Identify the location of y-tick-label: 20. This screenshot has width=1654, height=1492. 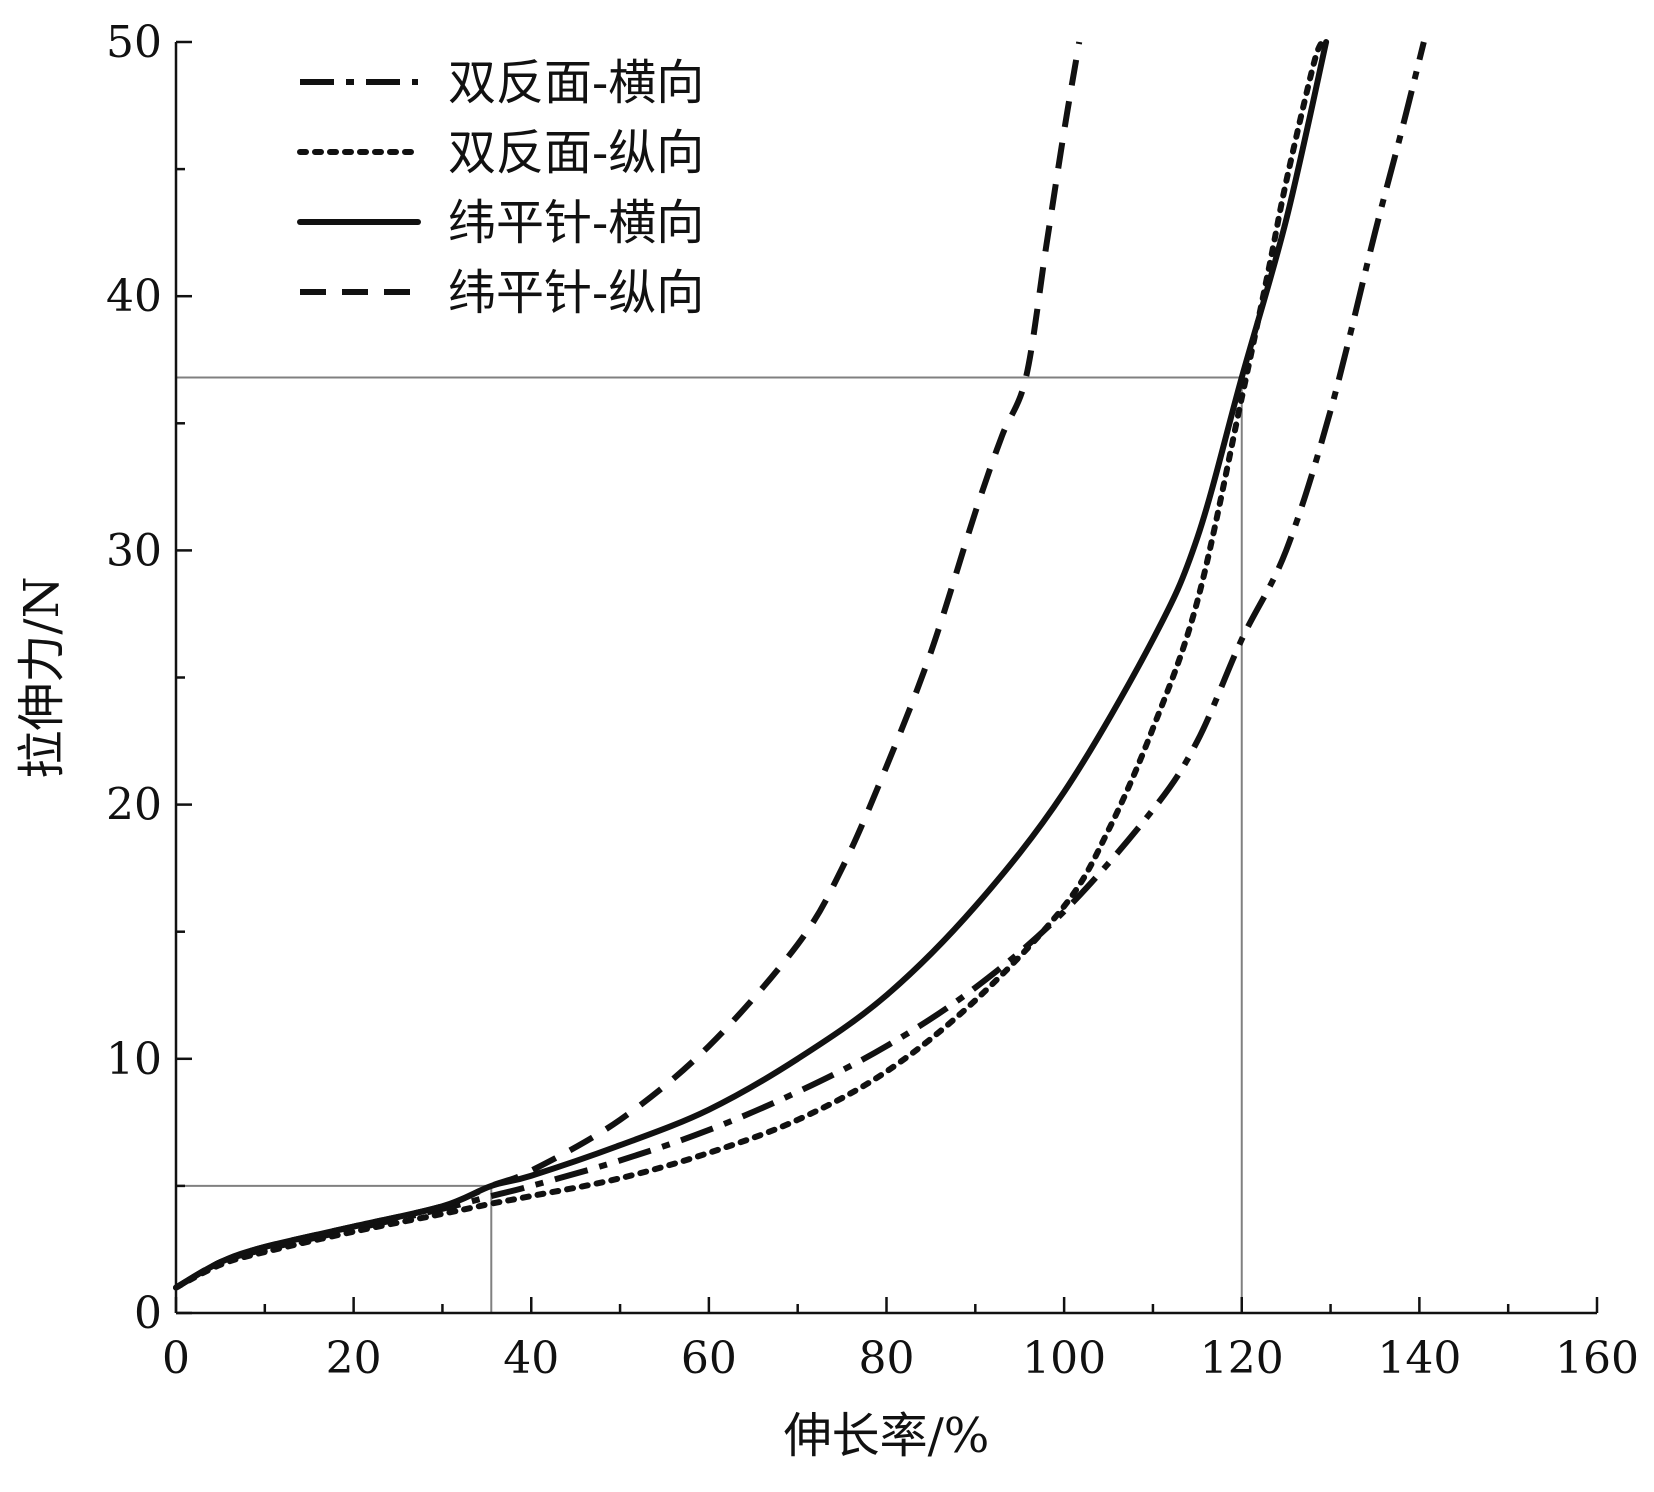
(134, 805).